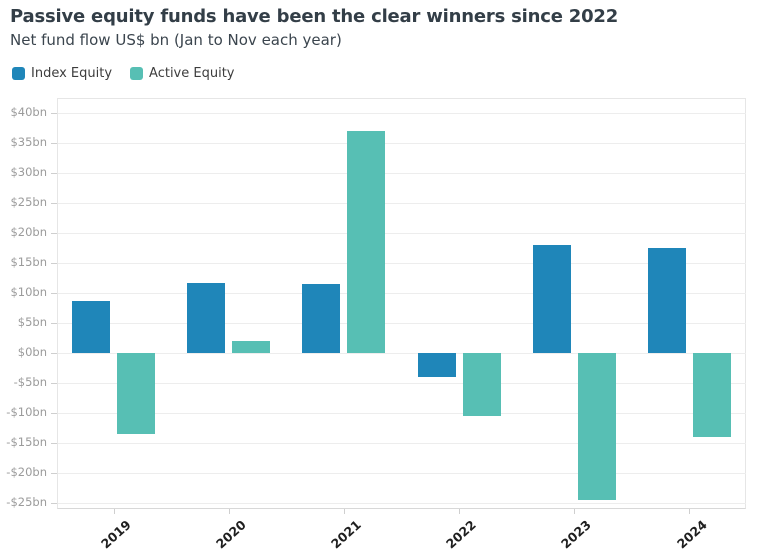 Image resolution: width=768 pixels, height=556 pixels. I want to click on legend-label-index-equity: Index Equity, so click(72, 73).